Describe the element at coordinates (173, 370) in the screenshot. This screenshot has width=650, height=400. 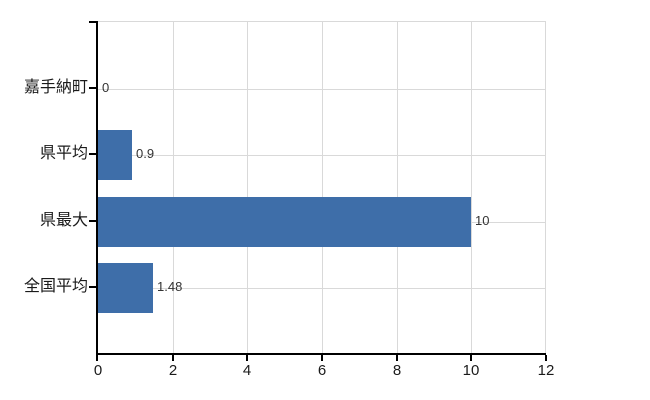
I see `x-tick-label: 2` at that location.